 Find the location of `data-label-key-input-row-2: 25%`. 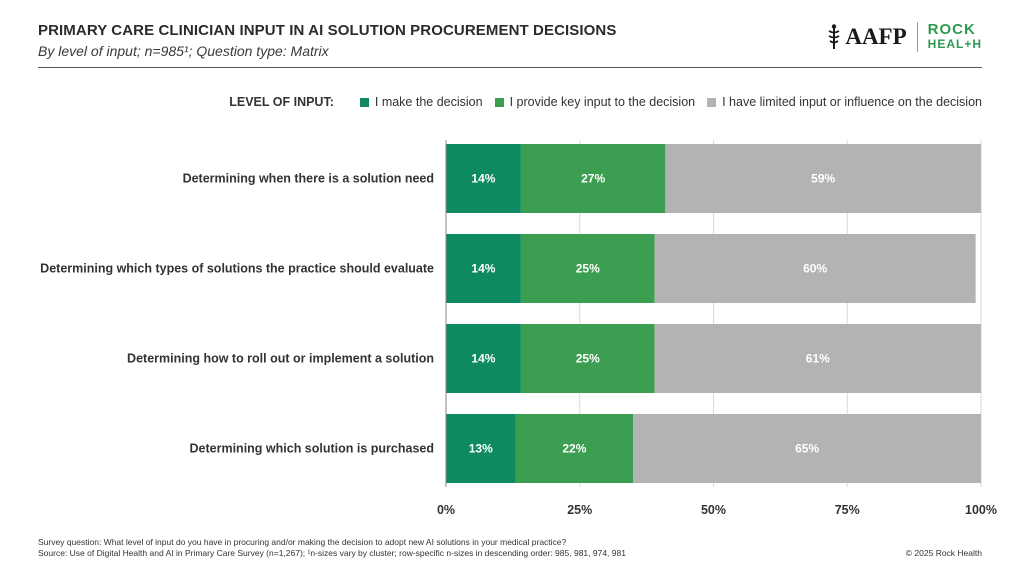

data-label-key-input-row-2: 25% is located at coordinates (588, 269).